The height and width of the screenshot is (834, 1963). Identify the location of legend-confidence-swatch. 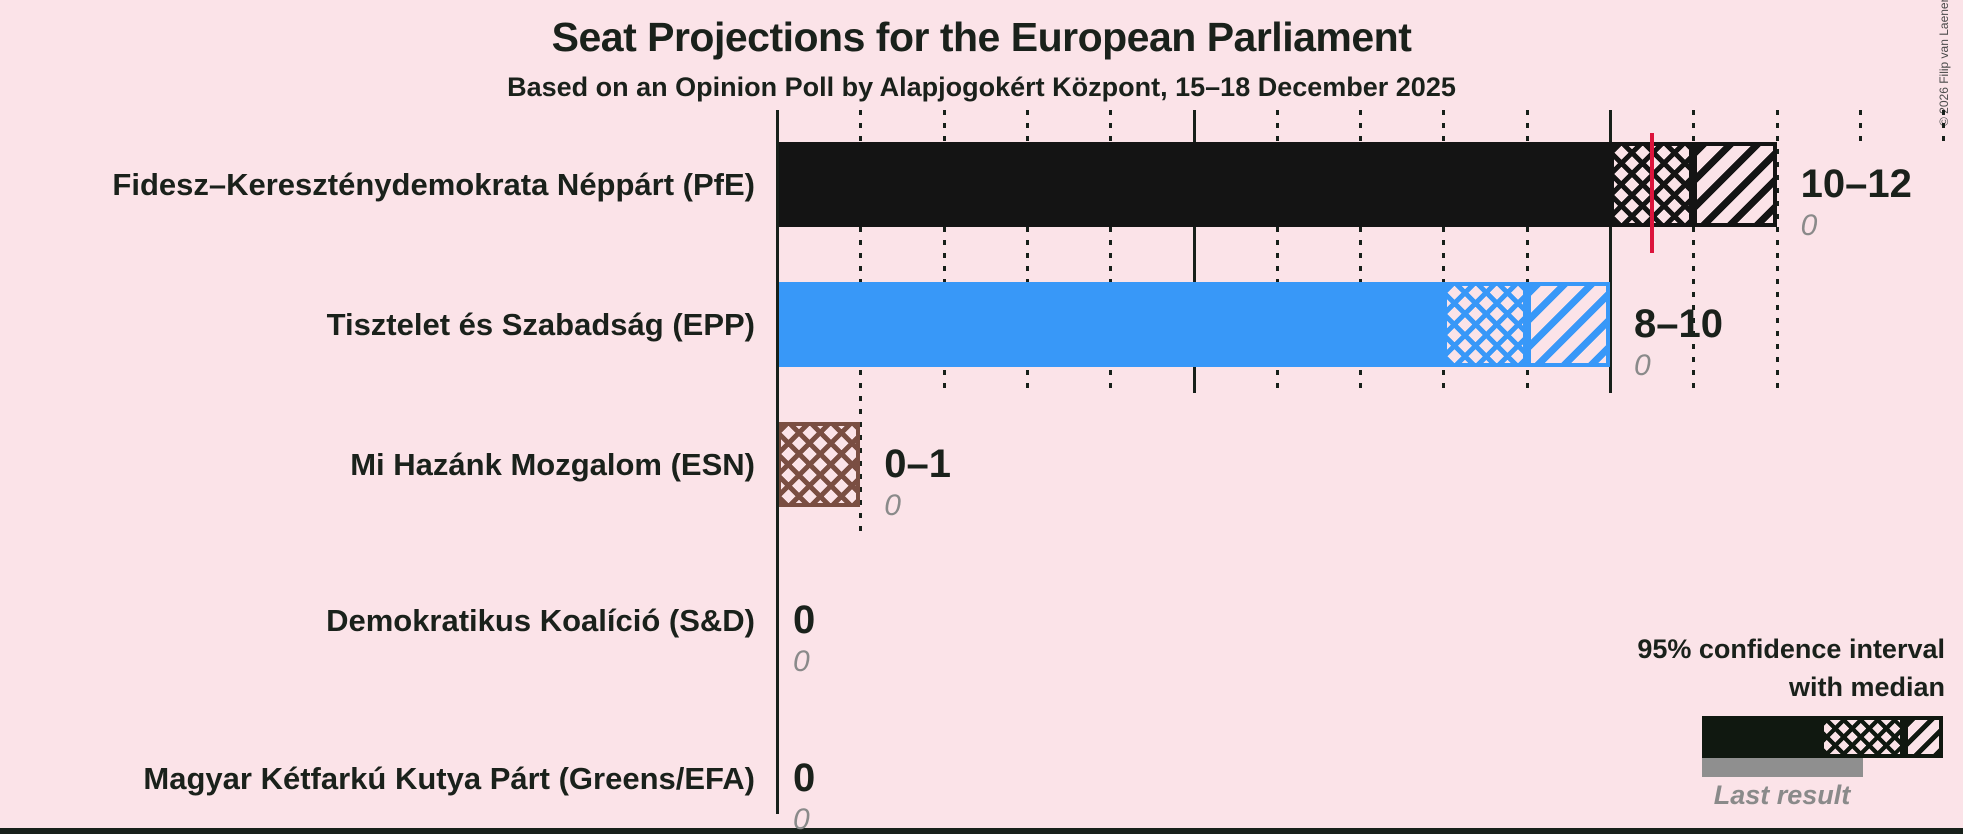
(1822, 737).